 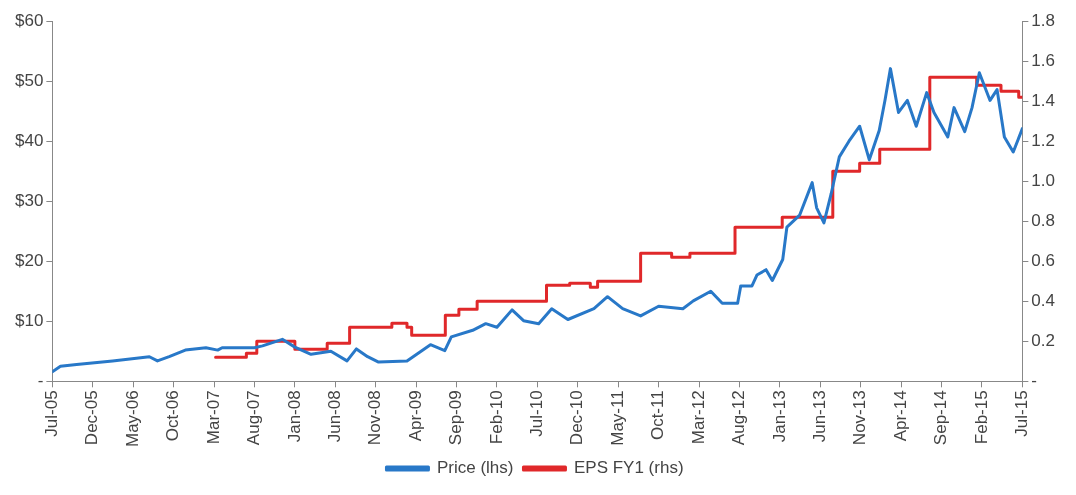 What do you see at coordinates (92, 418) in the screenshot?
I see `x-tick-label: Dec-05` at bounding box center [92, 418].